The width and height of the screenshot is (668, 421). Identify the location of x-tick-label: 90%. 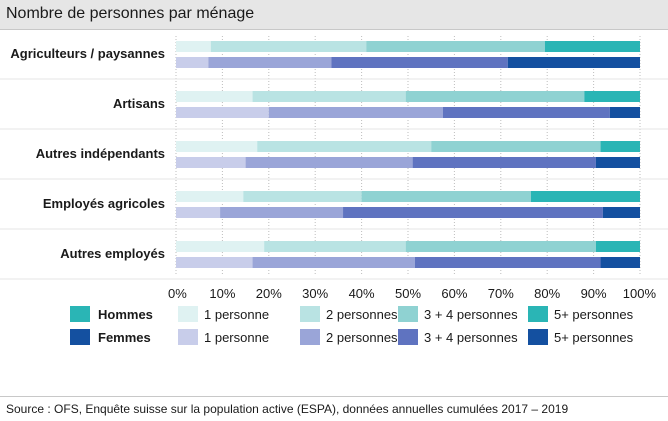
(594, 293).